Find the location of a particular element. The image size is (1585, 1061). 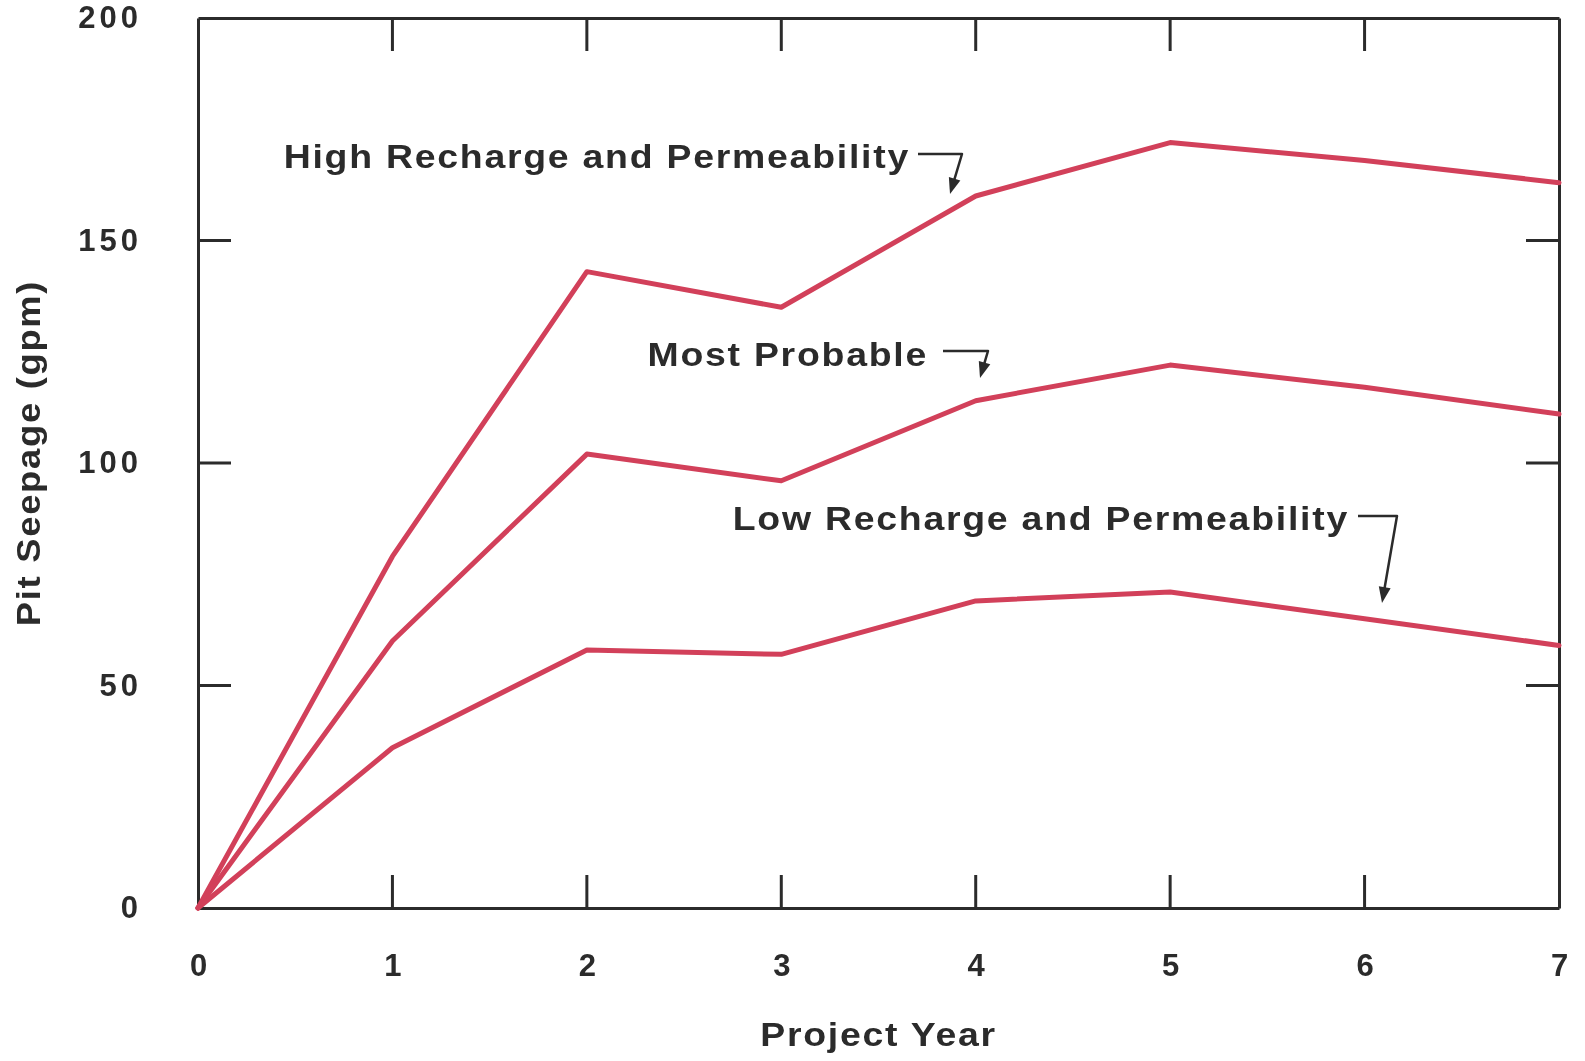

x-tick-label: 5 is located at coordinates (1171, 966).